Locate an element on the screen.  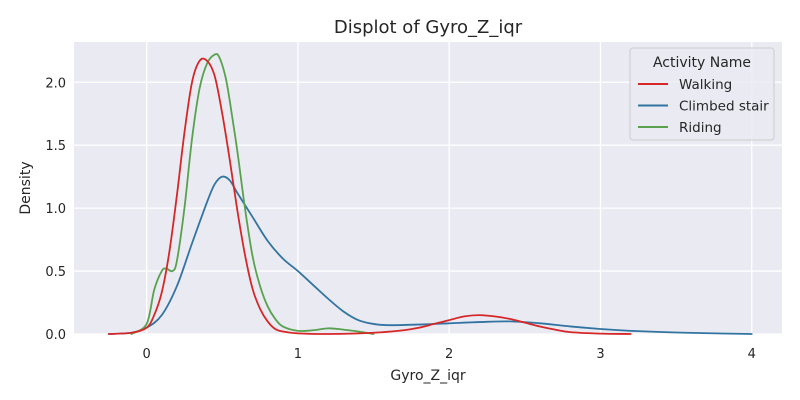
x-tick-label: 1 is located at coordinates (298, 354).